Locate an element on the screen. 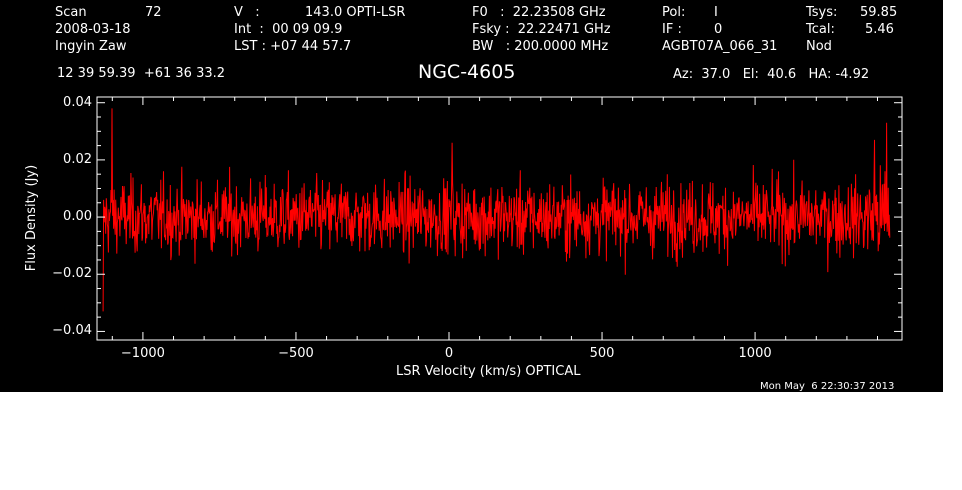 The width and height of the screenshot is (962, 490). integration-time: Int : 00 09 09.9 is located at coordinates (288, 29).